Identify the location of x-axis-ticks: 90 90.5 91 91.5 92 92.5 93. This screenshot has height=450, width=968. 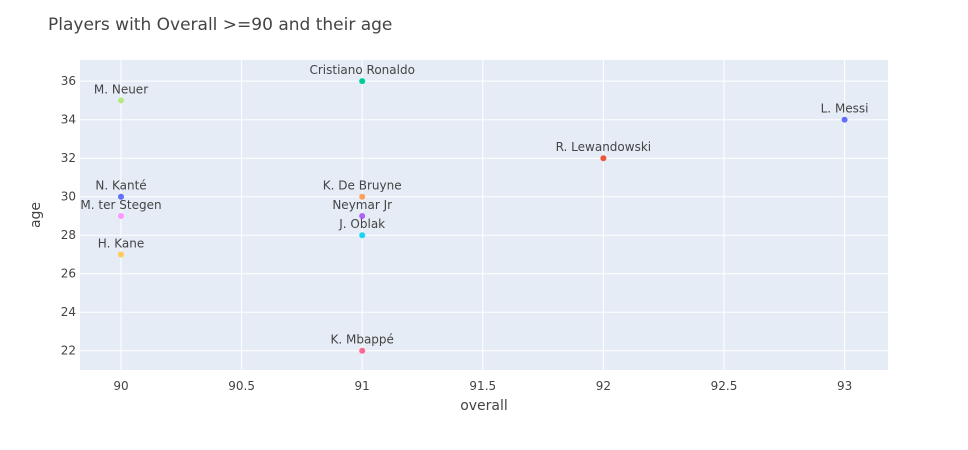
(482, 386).